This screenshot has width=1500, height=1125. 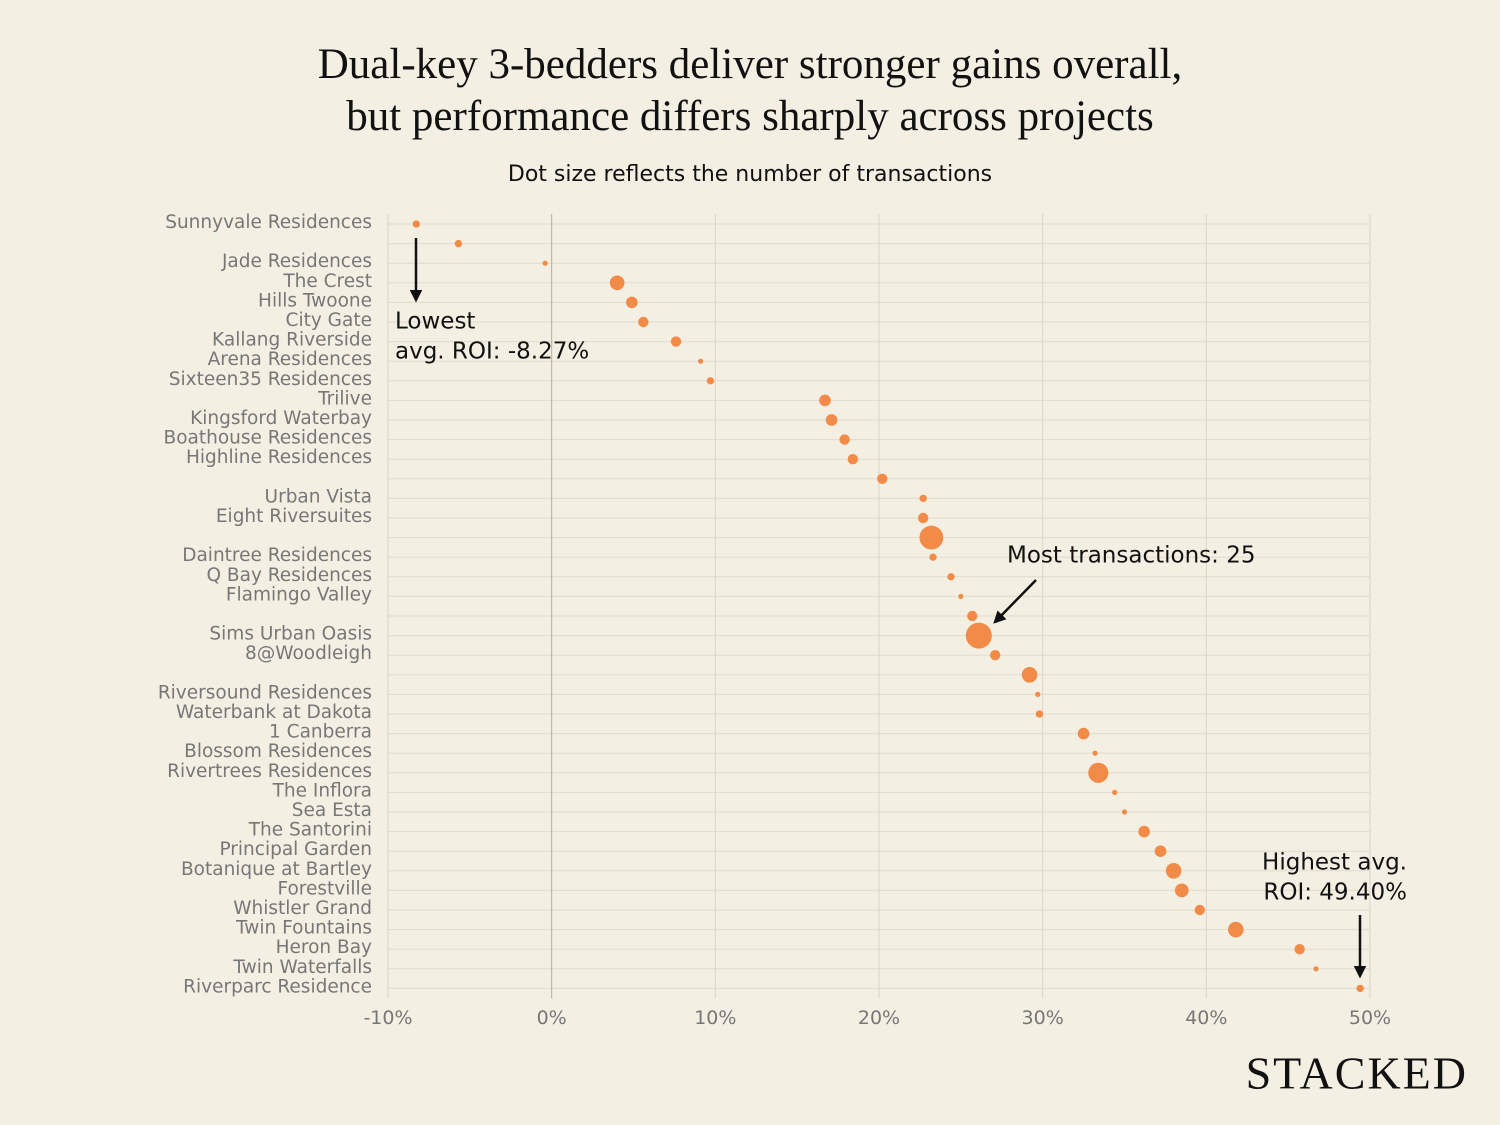 I want to click on x-tick-label: 30%, so click(x=1043, y=1018).